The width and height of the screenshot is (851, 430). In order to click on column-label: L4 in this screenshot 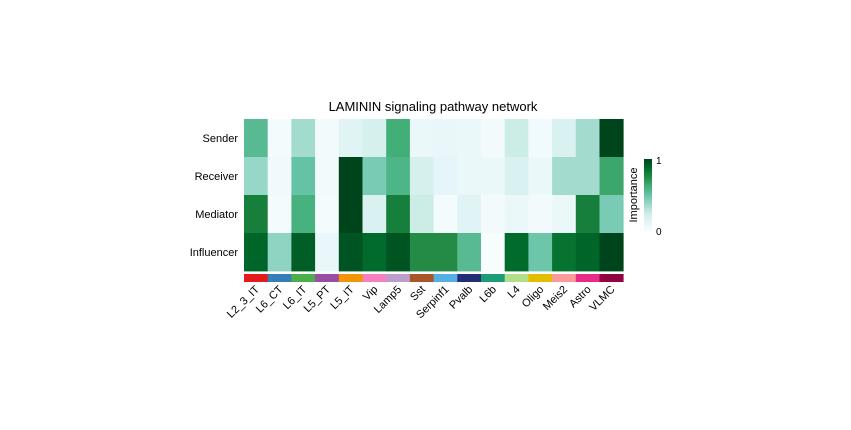, I will do `click(514, 292)`.